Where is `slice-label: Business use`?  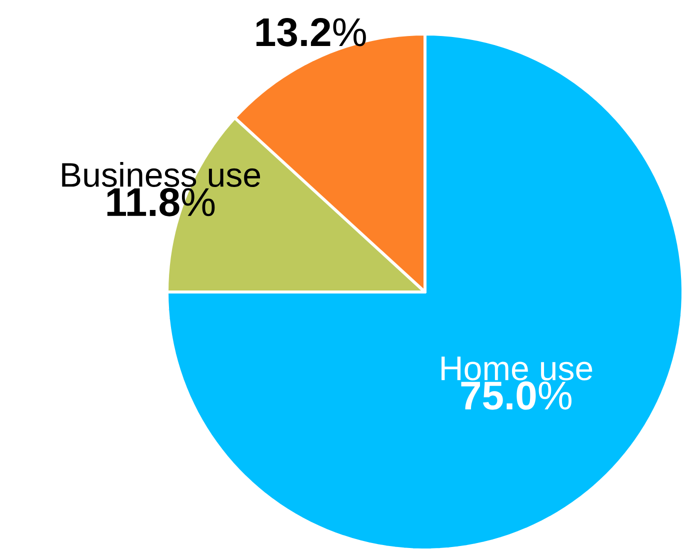
slice-label: Business use is located at coordinates (161, 174).